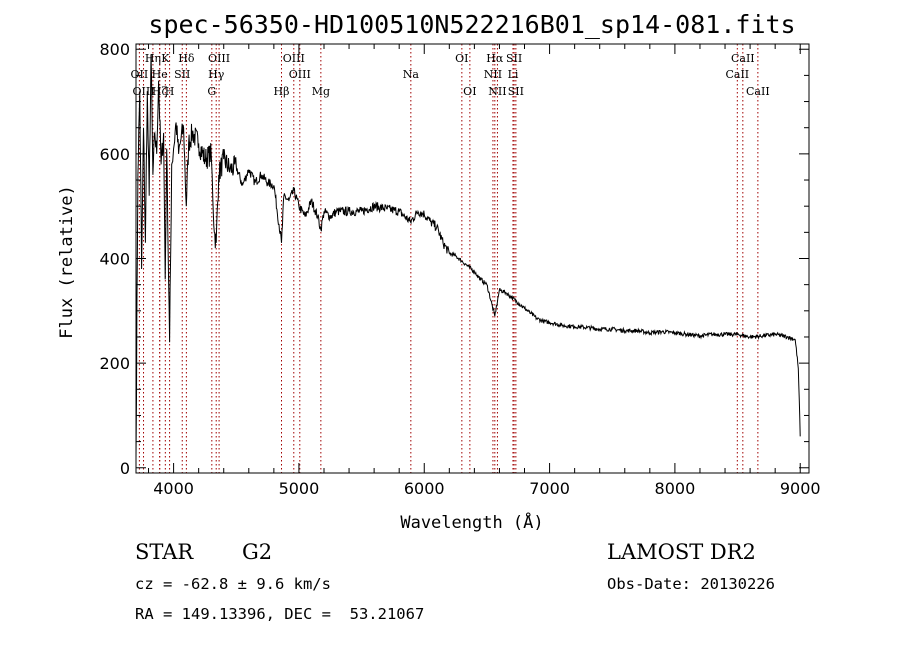 The width and height of the screenshot is (900, 649). I want to click on x-tick-label-6000: 6000, so click(424, 488).